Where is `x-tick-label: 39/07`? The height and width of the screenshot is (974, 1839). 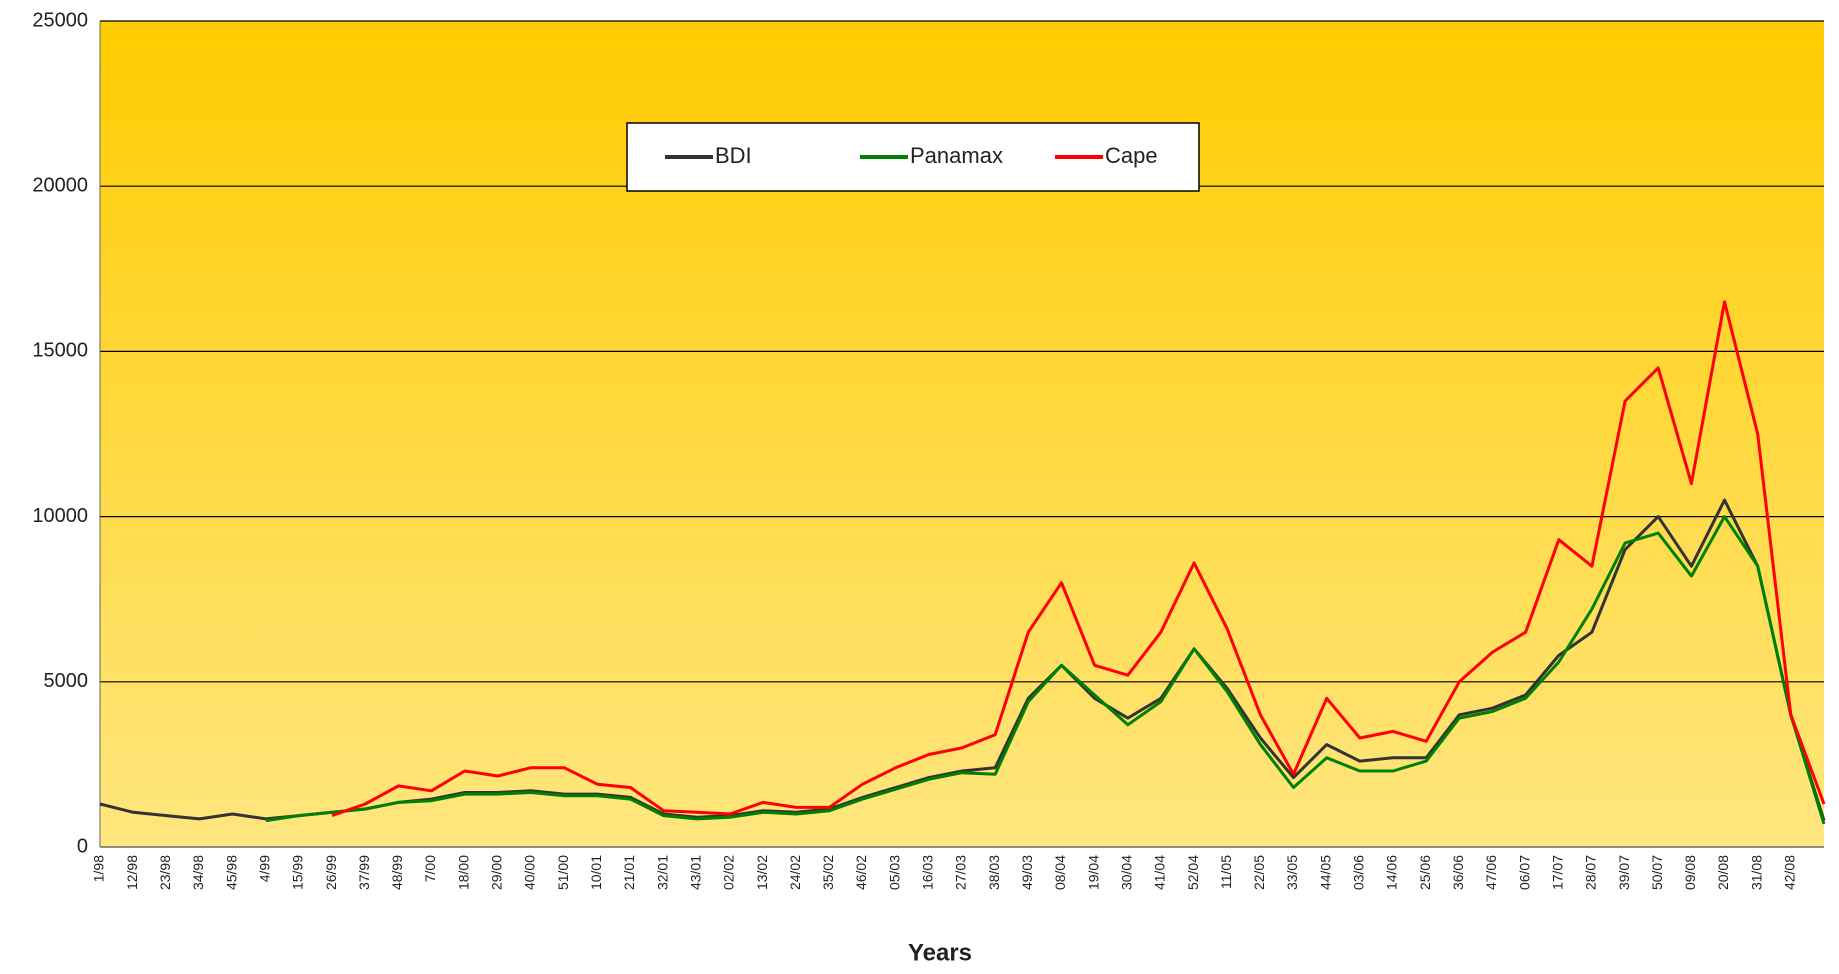
x-tick-label: 39/07 is located at coordinates (1624, 872).